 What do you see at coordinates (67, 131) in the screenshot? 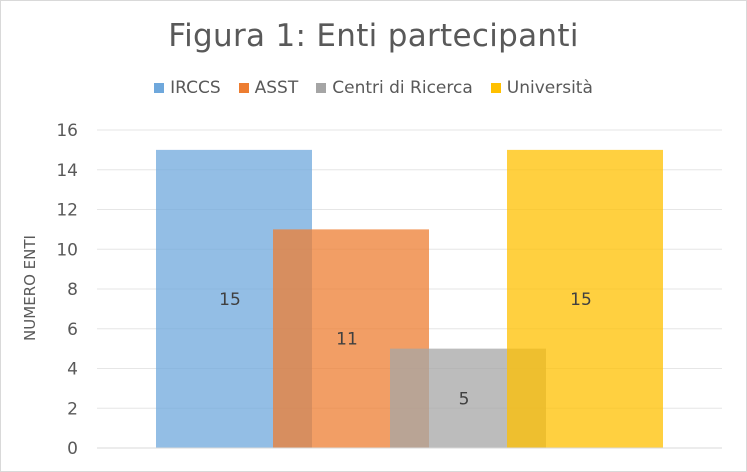
I see `y-tick-label: 16` at bounding box center [67, 131].